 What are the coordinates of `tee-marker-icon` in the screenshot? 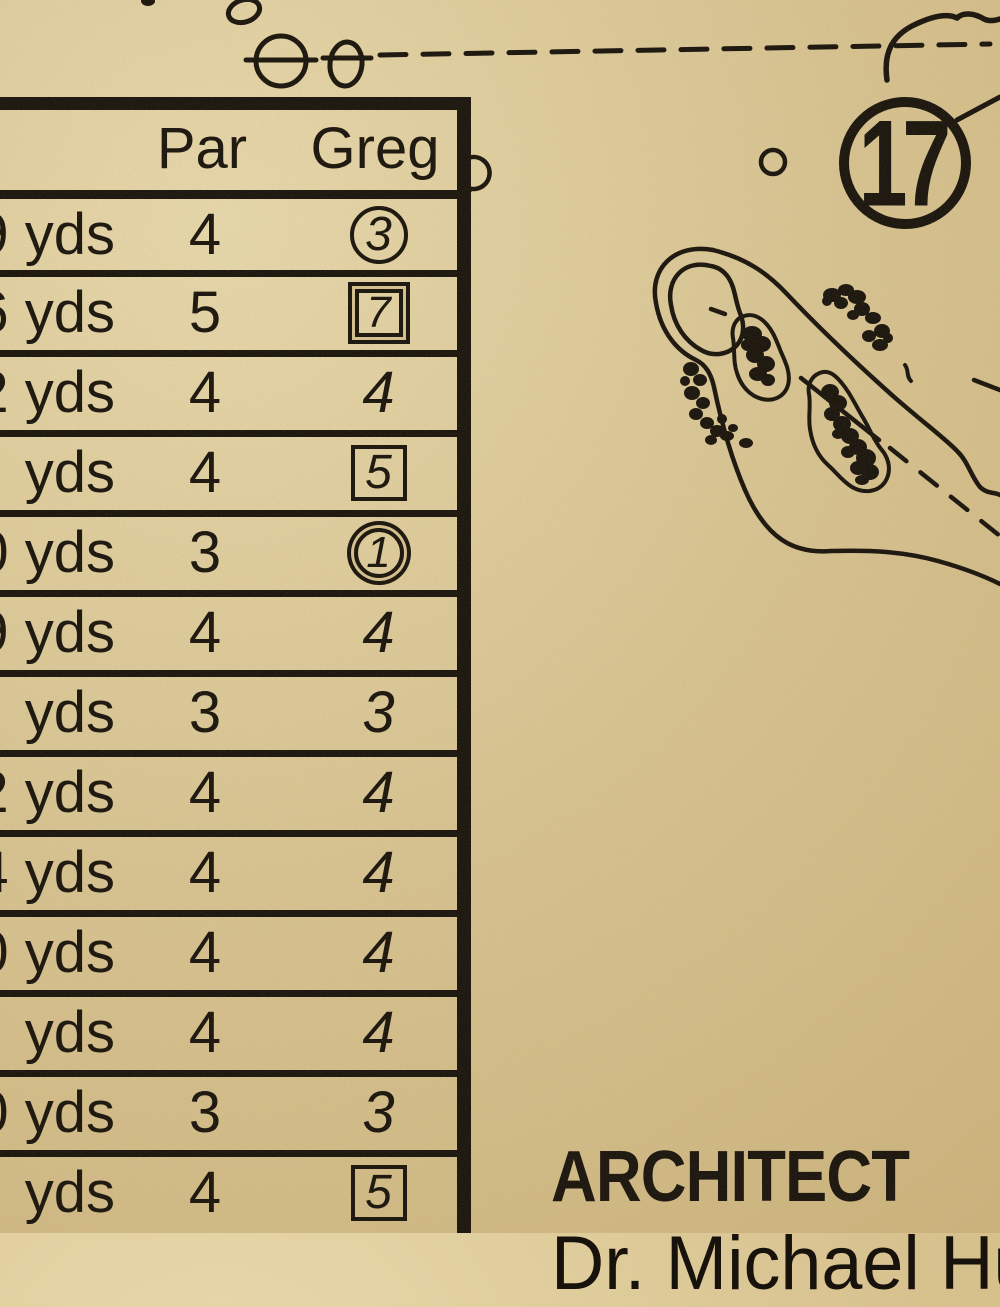 It's located at (308, 61).